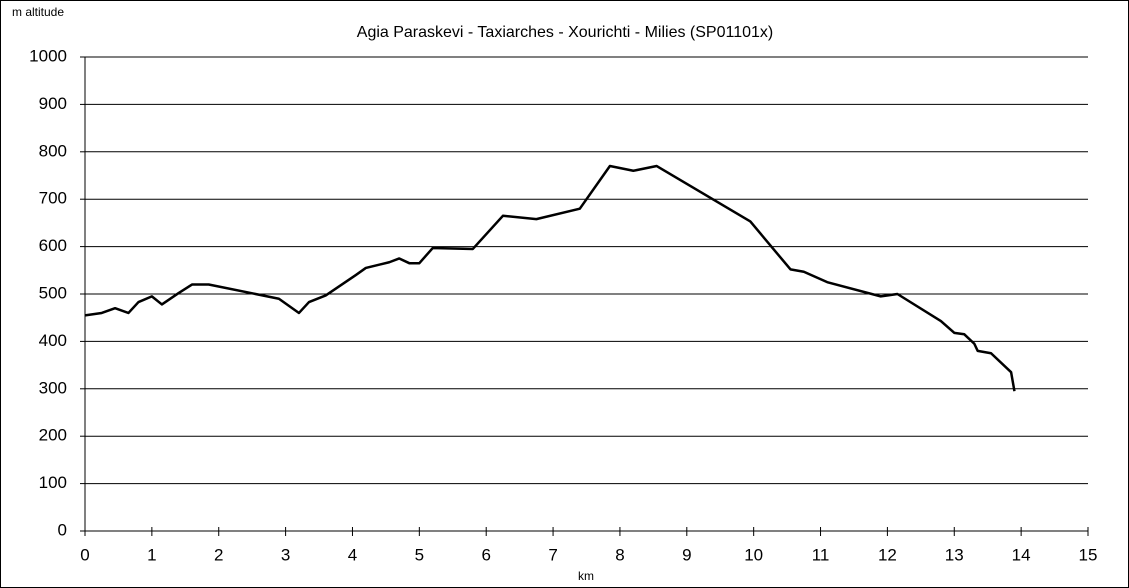 The image size is (1129, 588). Describe the element at coordinates (485, 554) in the screenshot. I see `x-tick-label: 6` at that location.